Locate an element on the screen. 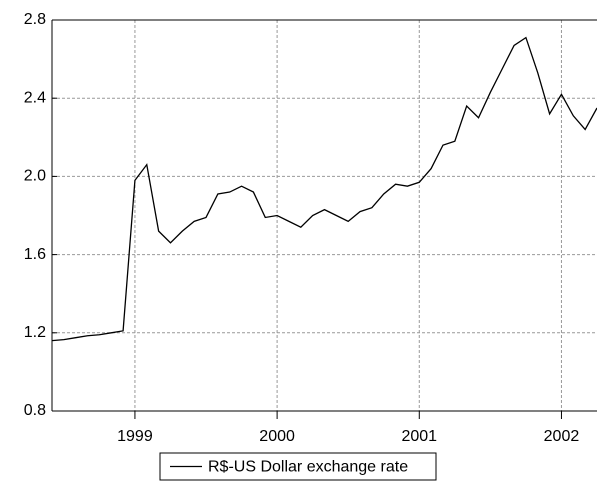 The width and height of the screenshot is (597, 502). x-tick-label: 1999 is located at coordinates (135, 436).